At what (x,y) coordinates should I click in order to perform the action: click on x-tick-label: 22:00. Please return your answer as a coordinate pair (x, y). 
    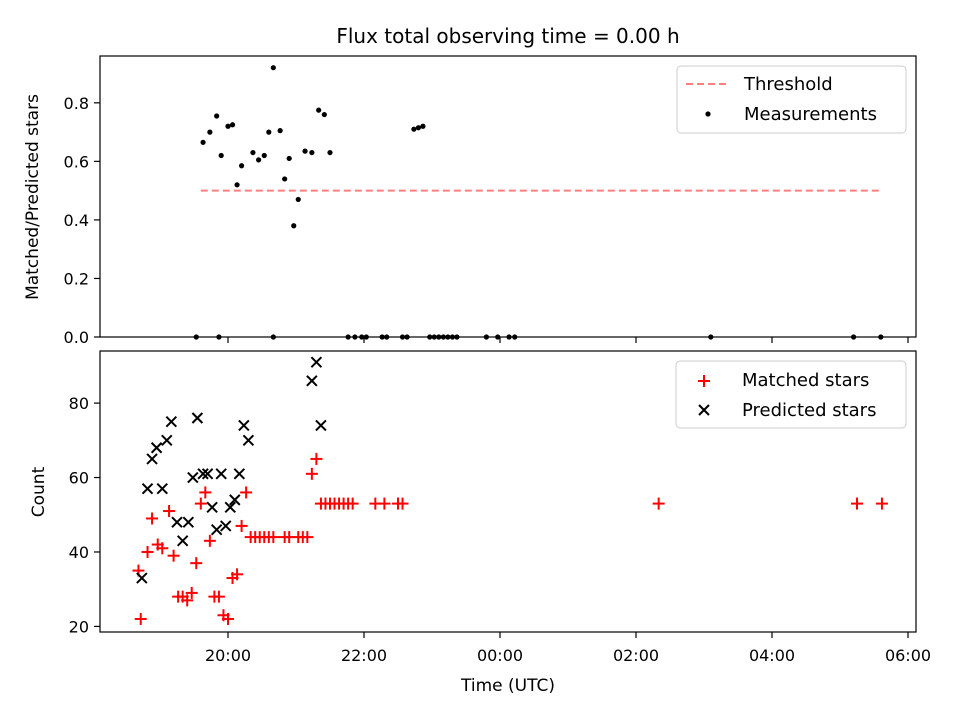
    Looking at the image, I should click on (364, 655).